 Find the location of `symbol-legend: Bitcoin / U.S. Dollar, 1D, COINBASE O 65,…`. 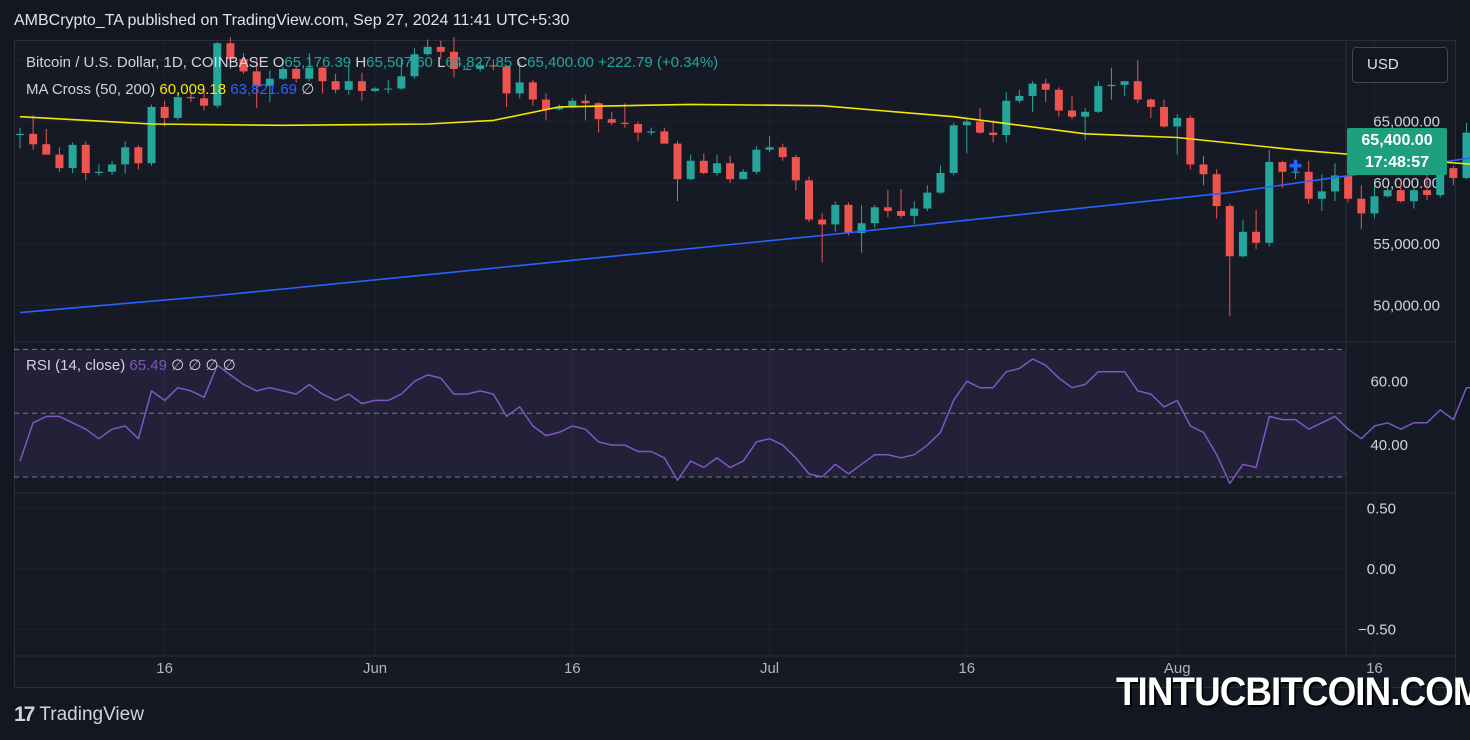

symbol-legend: Bitcoin / U.S. Dollar, 1D, COINBASE O 65,… is located at coordinates (372, 62).